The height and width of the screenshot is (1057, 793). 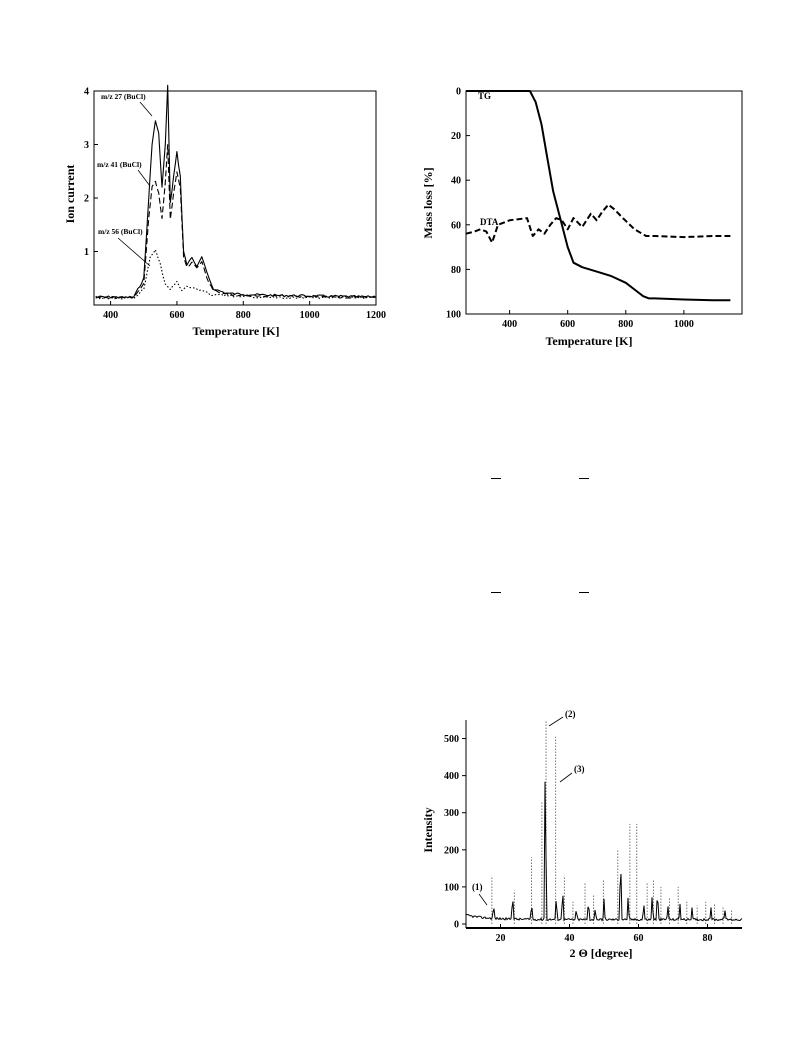 I want to click on measured-pattern, so click(x=604, y=851).